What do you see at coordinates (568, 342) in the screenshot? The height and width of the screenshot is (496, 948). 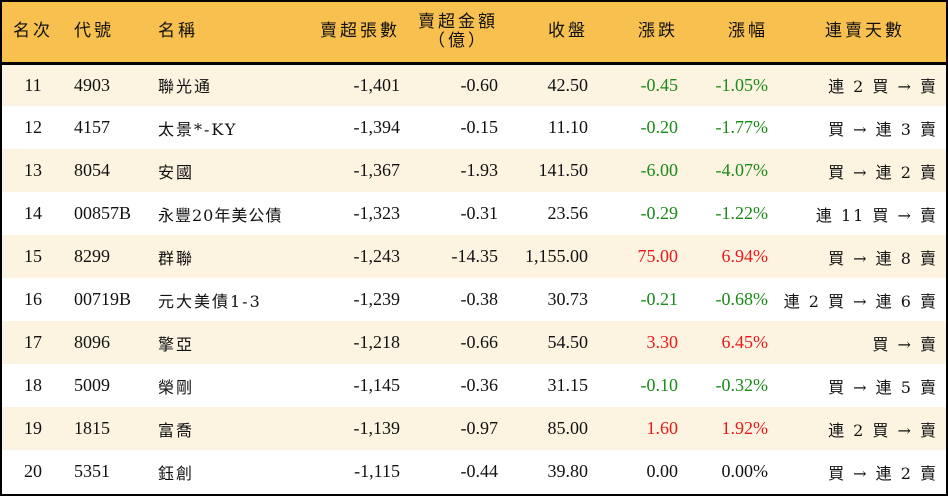 I see `cell-close: 54.50` at bounding box center [568, 342].